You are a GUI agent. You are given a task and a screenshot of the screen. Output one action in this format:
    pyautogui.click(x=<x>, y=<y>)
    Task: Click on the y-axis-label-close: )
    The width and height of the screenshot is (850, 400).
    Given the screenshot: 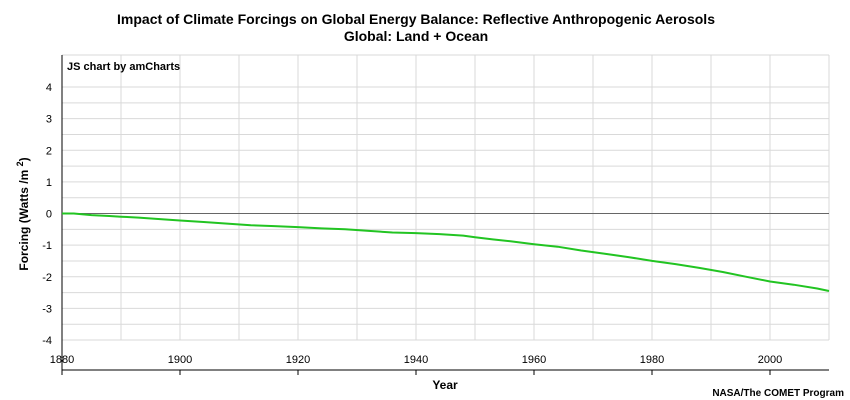 What is the action you would take?
    pyautogui.click(x=24, y=159)
    